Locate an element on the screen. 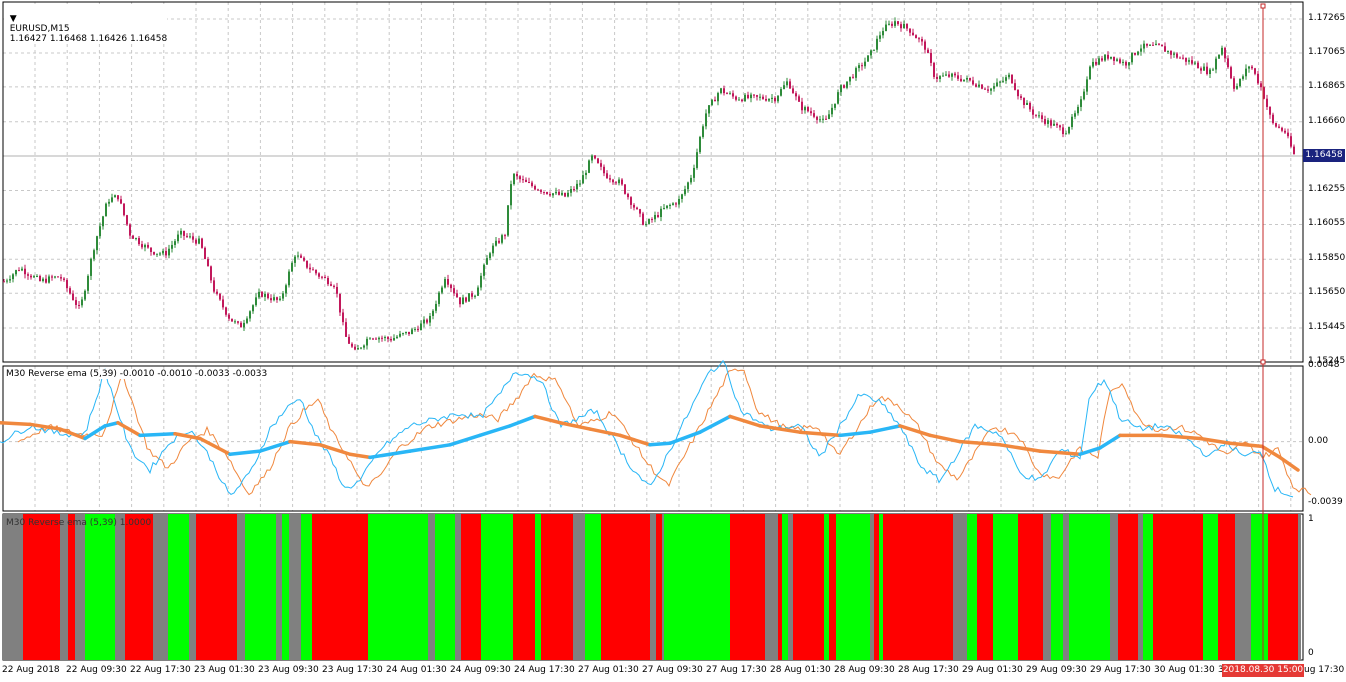  time-axis-label: 3 is located at coordinates (1221, 670).